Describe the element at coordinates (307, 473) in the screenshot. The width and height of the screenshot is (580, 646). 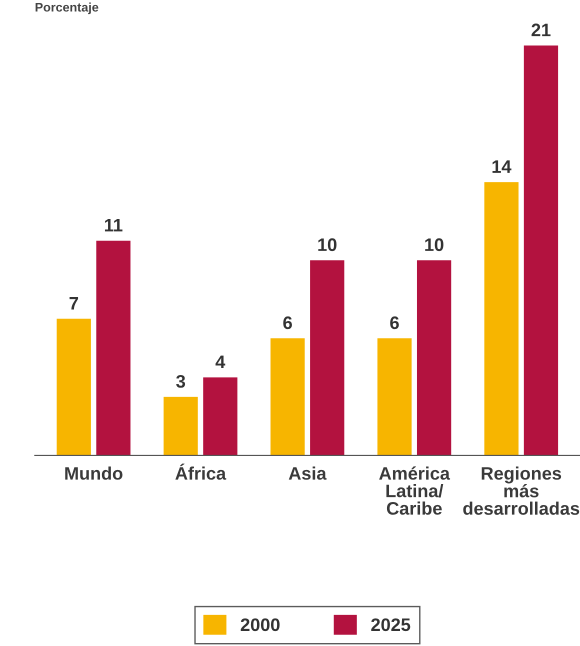
I see `x-tick-label: Asia` at that location.